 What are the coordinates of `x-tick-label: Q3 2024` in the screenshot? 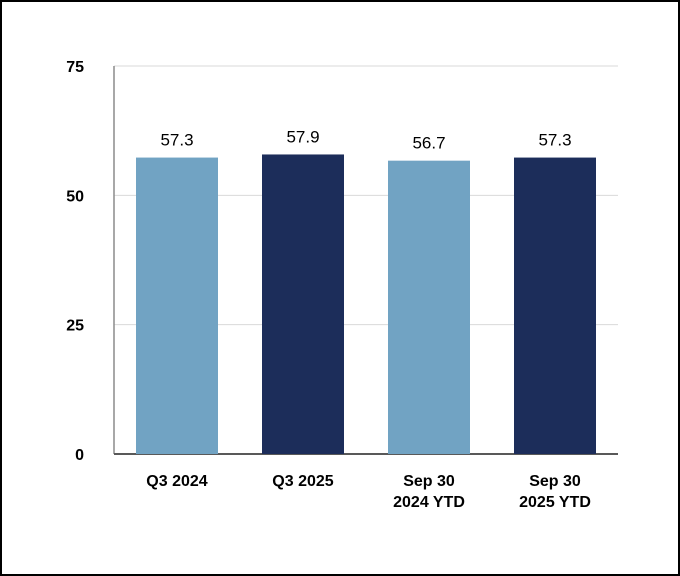 It's located at (176, 481).